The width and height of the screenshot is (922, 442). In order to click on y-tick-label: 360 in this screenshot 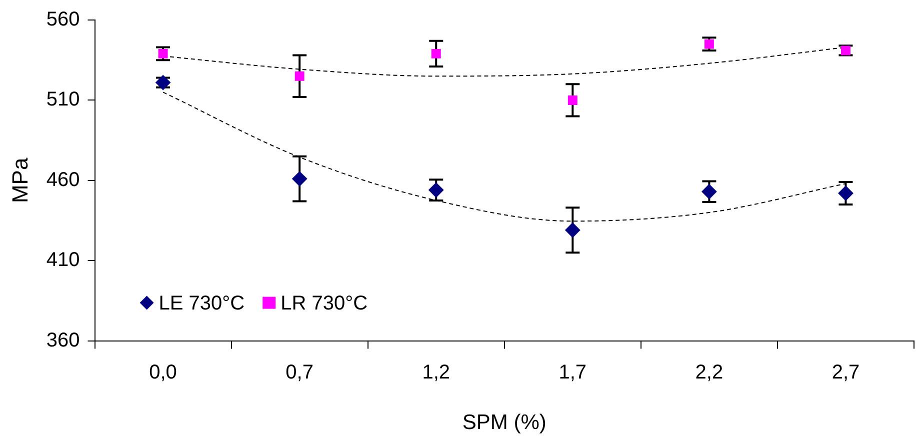, I will do `click(63, 340)`.